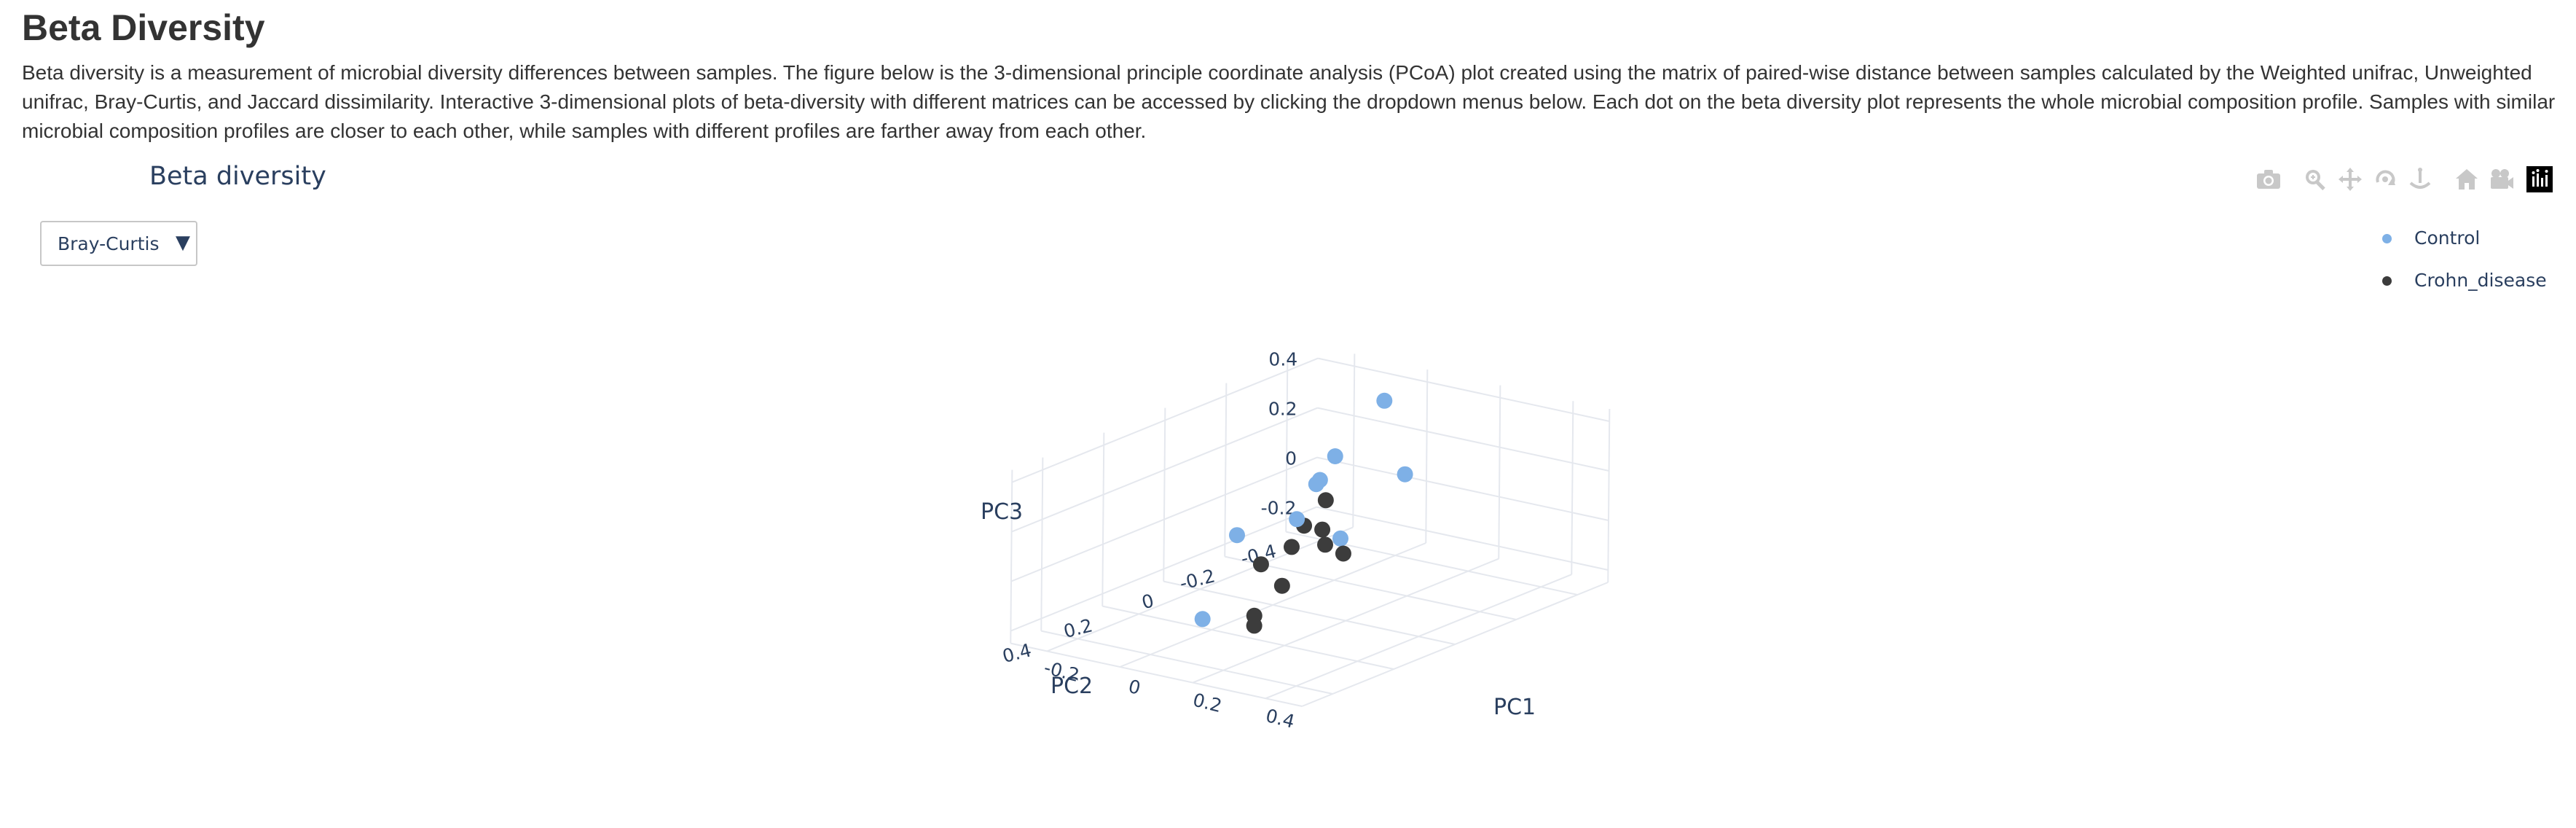 Image resolution: width=2576 pixels, height=828 pixels. I want to click on x-tick-label: 0.2, so click(1208, 703).